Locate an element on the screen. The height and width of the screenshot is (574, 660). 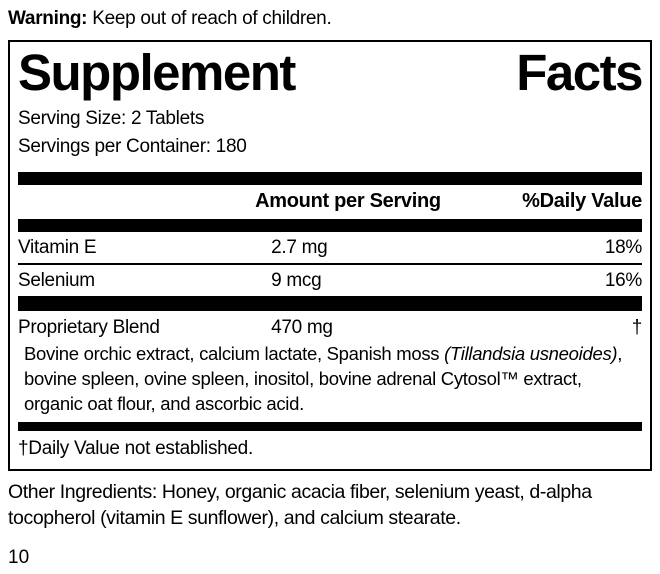
title-word-supplement: Supplement is located at coordinates (157, 72).